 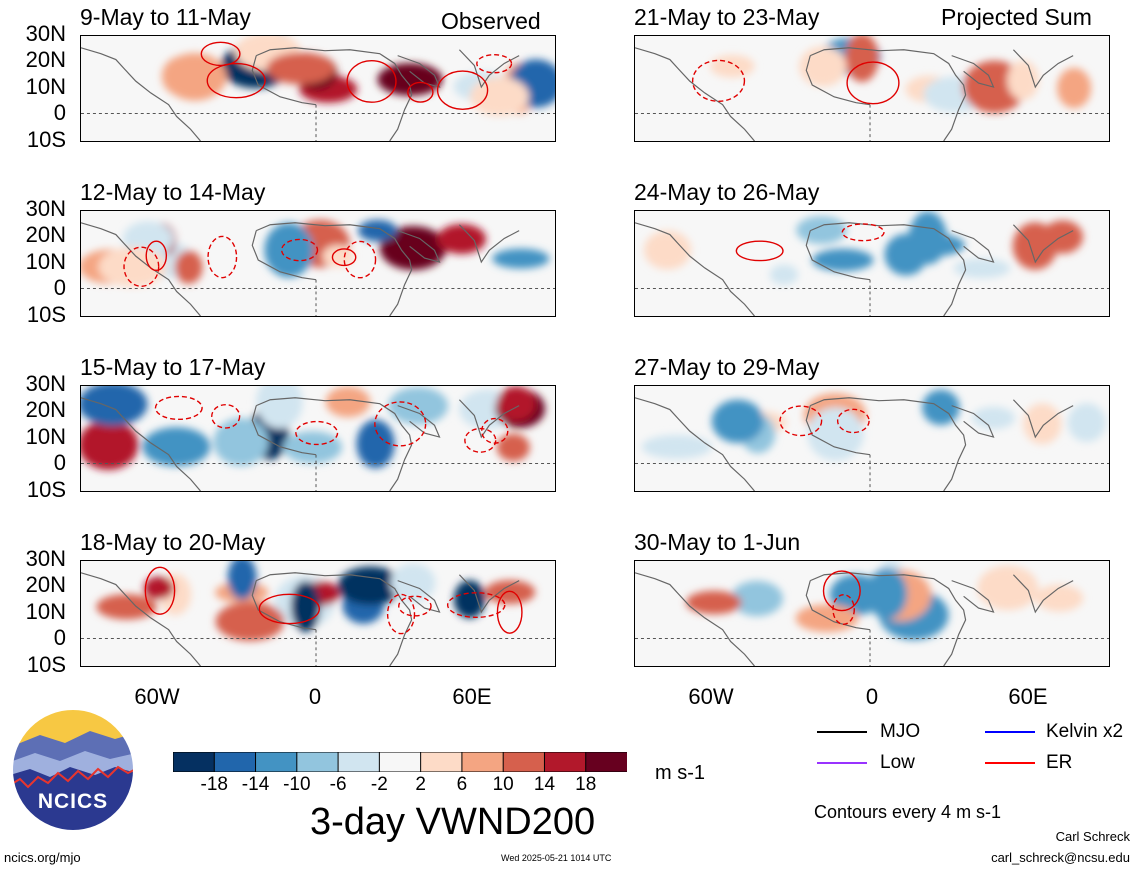 I want to click on legend-swatch-mjo, so click(x=842, y=732).